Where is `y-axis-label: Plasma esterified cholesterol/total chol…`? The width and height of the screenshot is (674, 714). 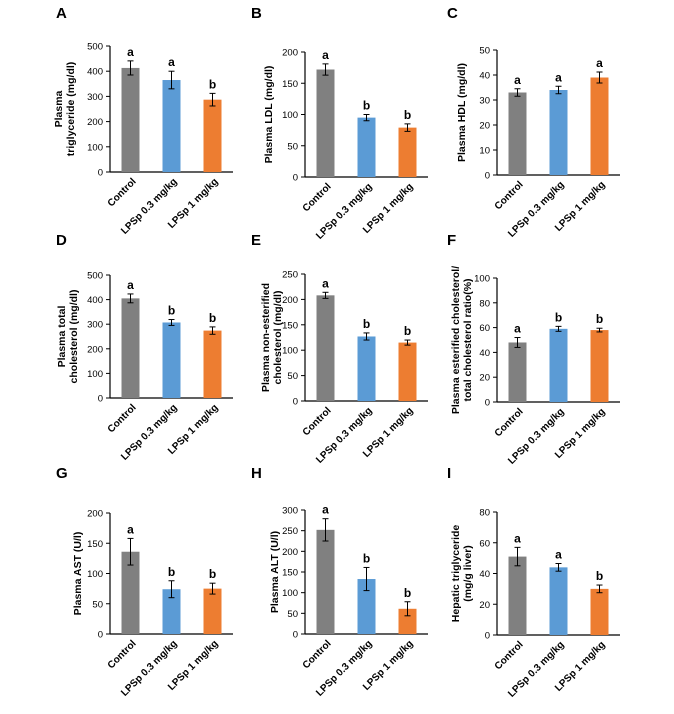
y-axis-label: Plasma esterified cholesterol/total chol… is located at coordinates (462, 340).